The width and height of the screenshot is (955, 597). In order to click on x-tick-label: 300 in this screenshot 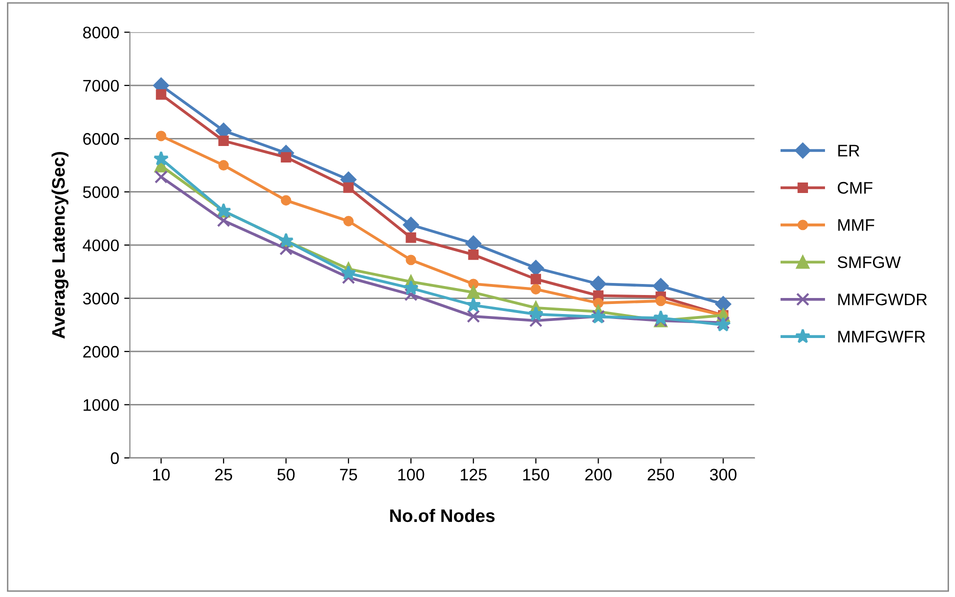, I will do `click(723, 474)`.